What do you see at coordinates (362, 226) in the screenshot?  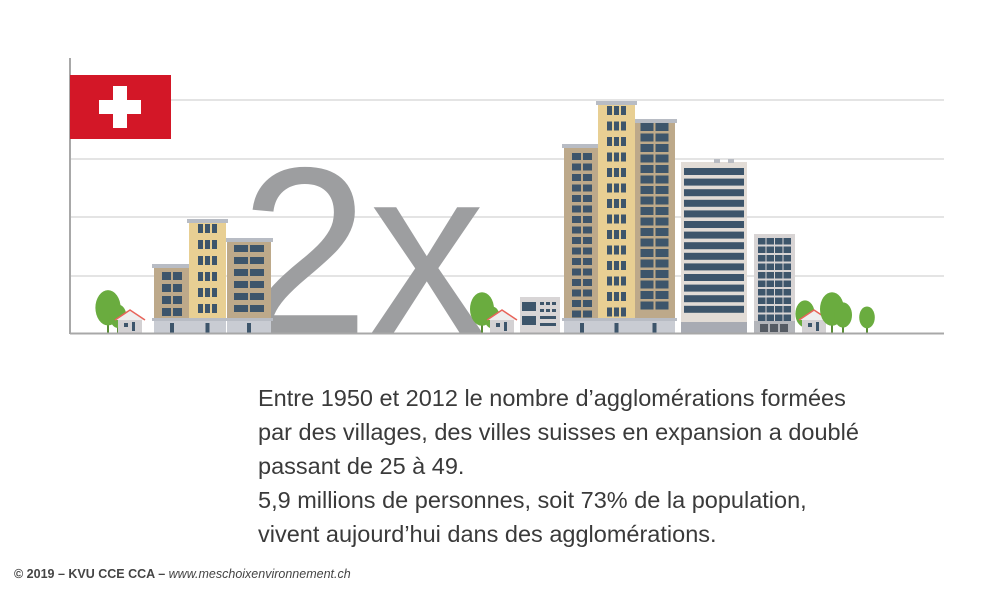 I see `headline-container: 2x` at bounding box center [362, 226].